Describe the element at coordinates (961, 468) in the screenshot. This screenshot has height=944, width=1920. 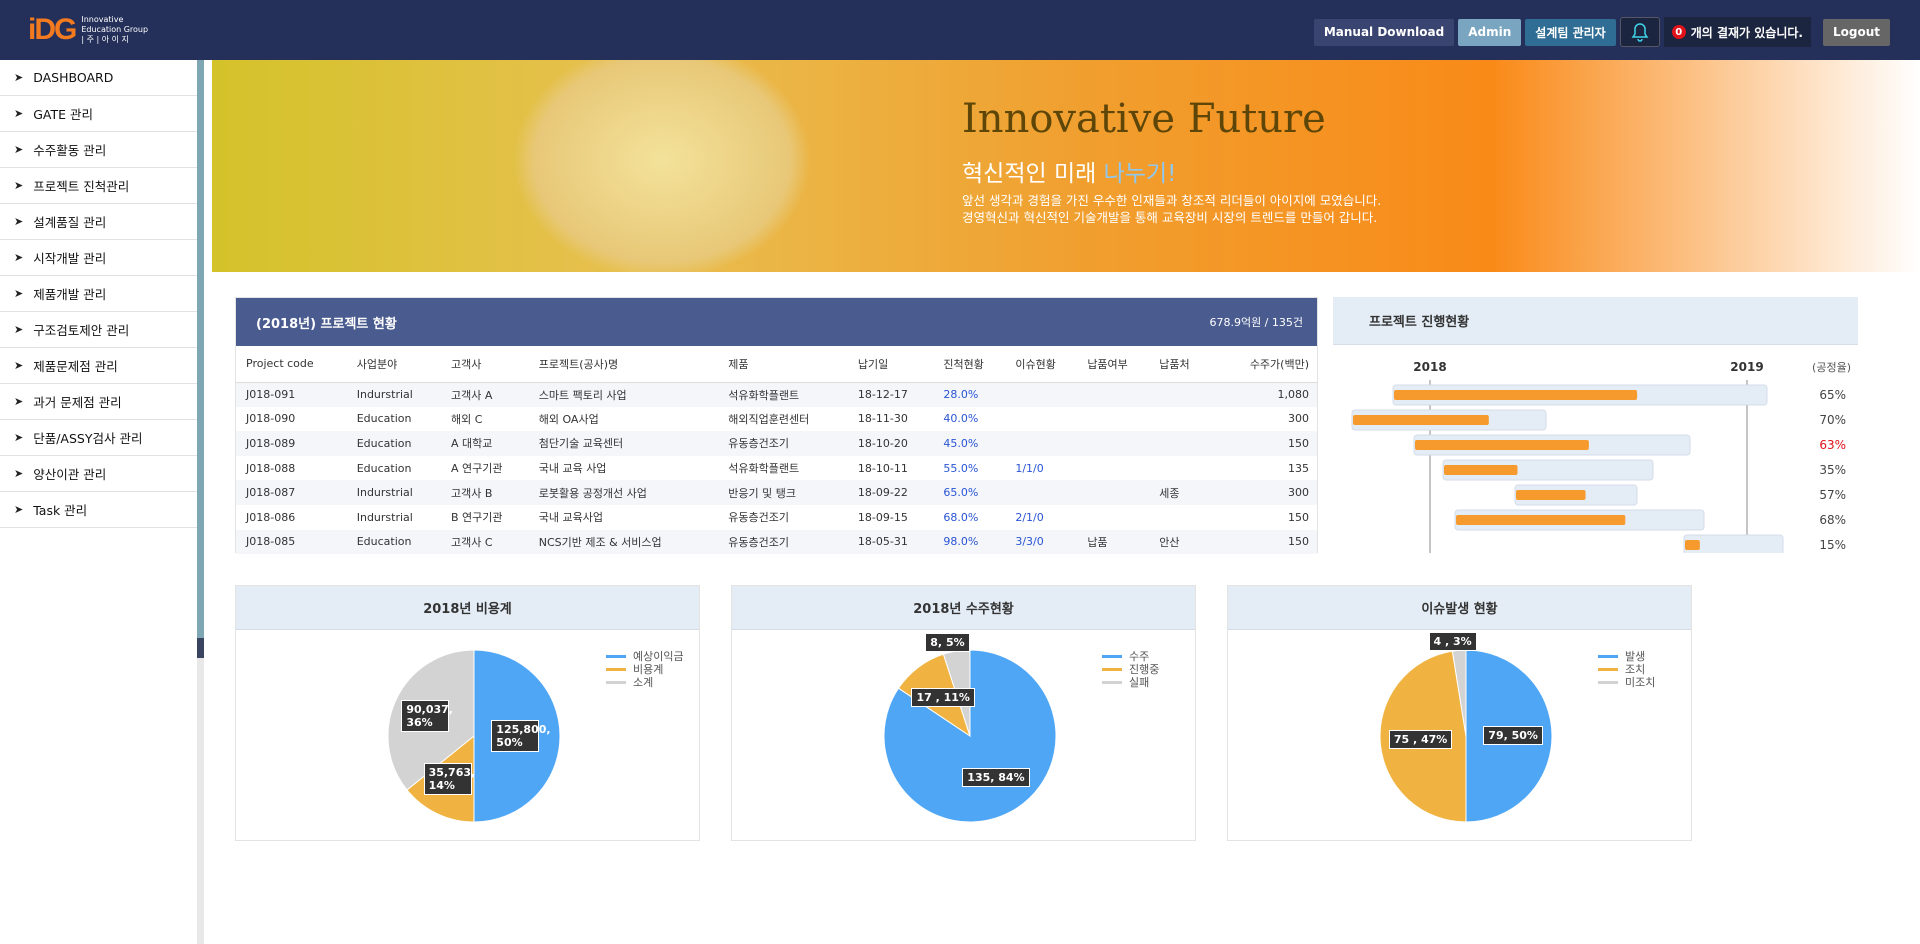
I see `table-cell: 55.0%` at that location.